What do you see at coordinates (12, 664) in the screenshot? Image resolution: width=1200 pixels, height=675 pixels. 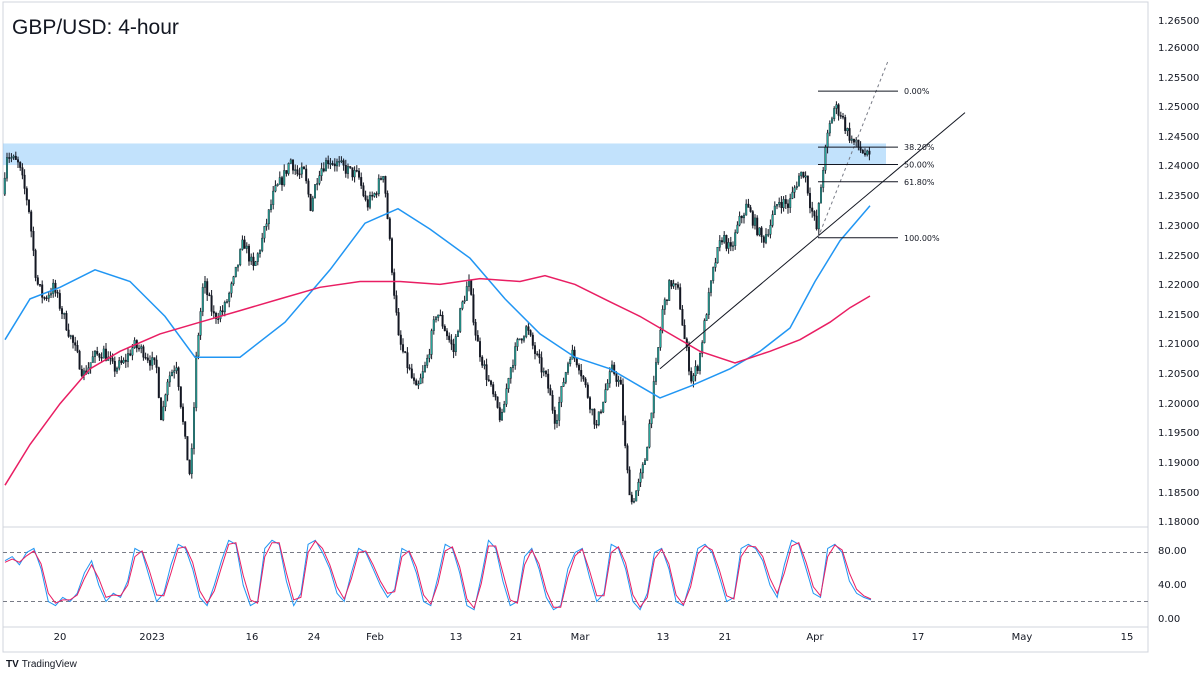 I see `tradingview-logo-icon: TV` at bounding box center [12, 664].